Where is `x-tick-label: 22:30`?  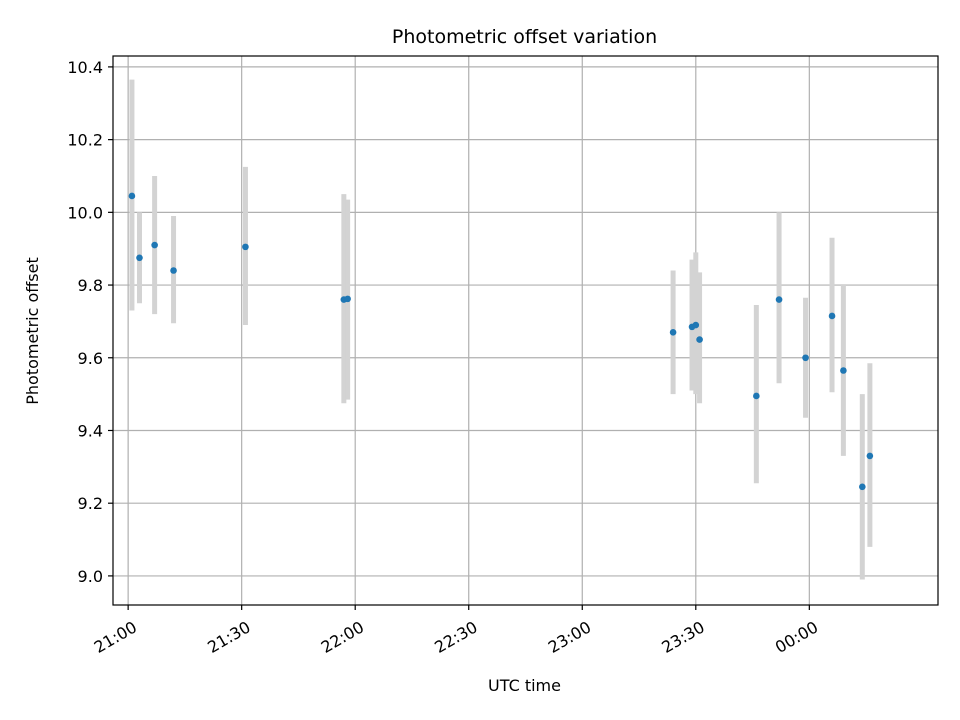 x-tick-label: 22:30 is located at coordinates (455, 637).